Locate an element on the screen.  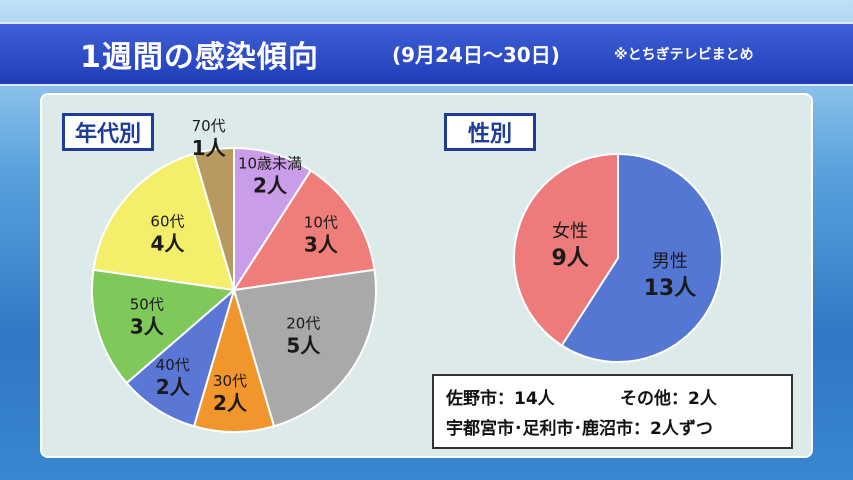
pie-category-label-0-4: 40代 is located at coordinates (173, 365).